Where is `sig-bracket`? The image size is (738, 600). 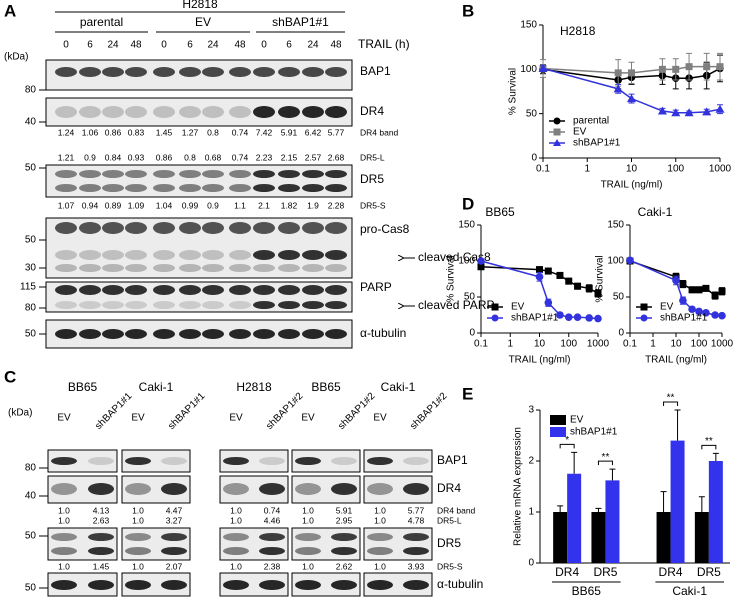 sig-bracket is located at coordinates (709, 447).